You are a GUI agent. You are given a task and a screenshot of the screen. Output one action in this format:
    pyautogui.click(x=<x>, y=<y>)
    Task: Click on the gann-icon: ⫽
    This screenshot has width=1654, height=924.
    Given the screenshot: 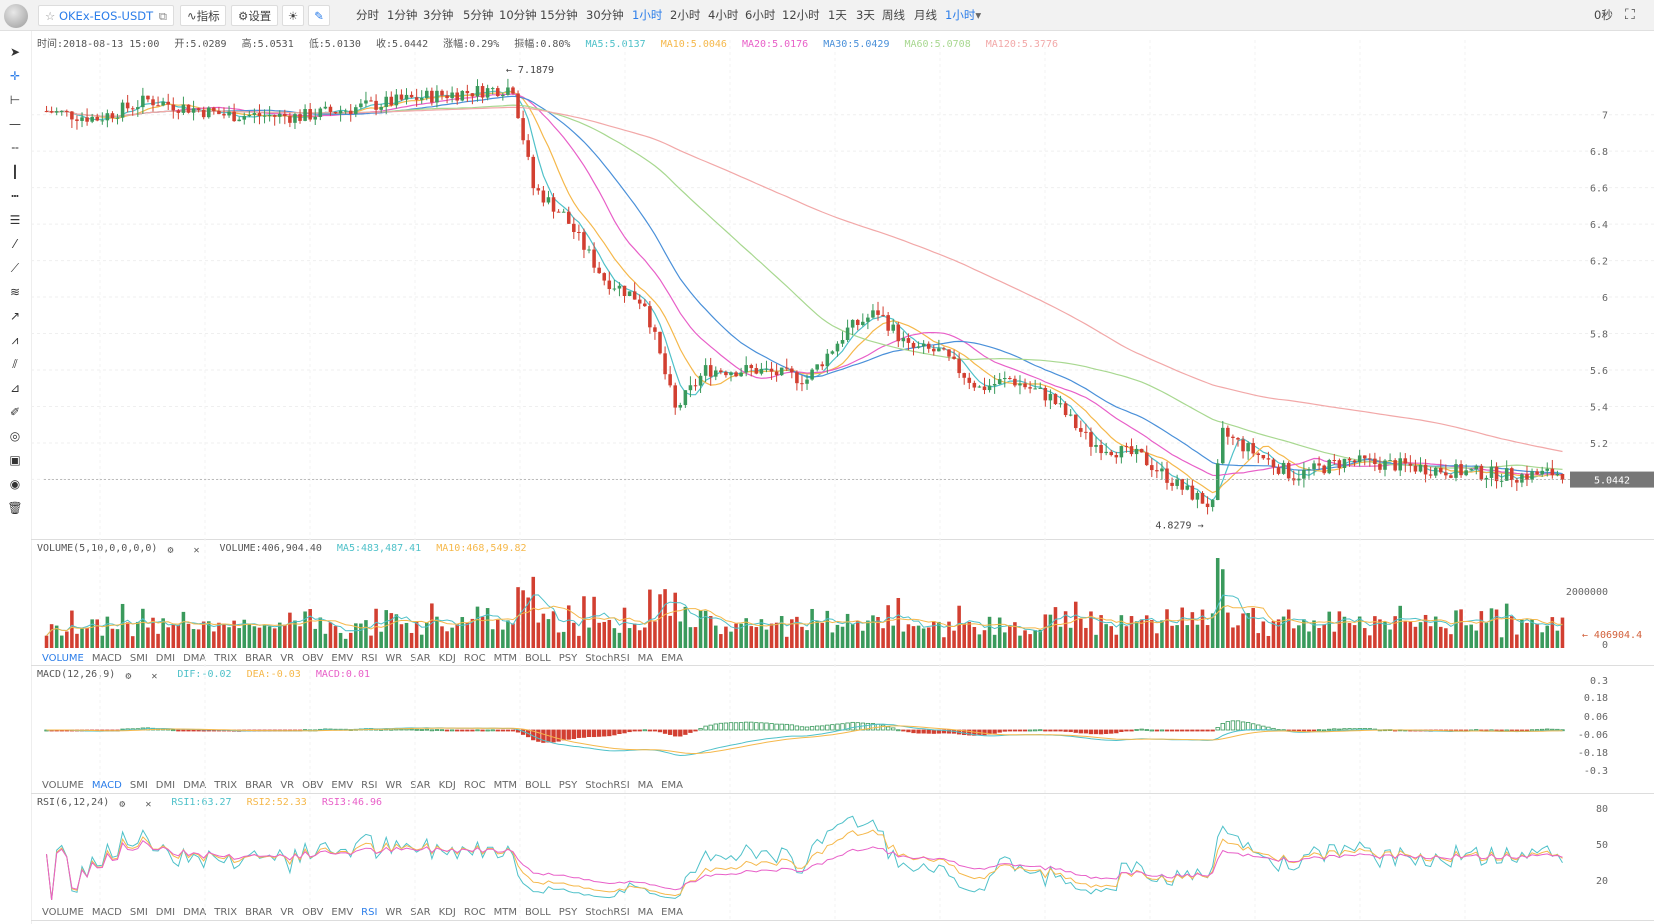 What is the action you would take?
    pyautogui.click(x=15, y=363)
    